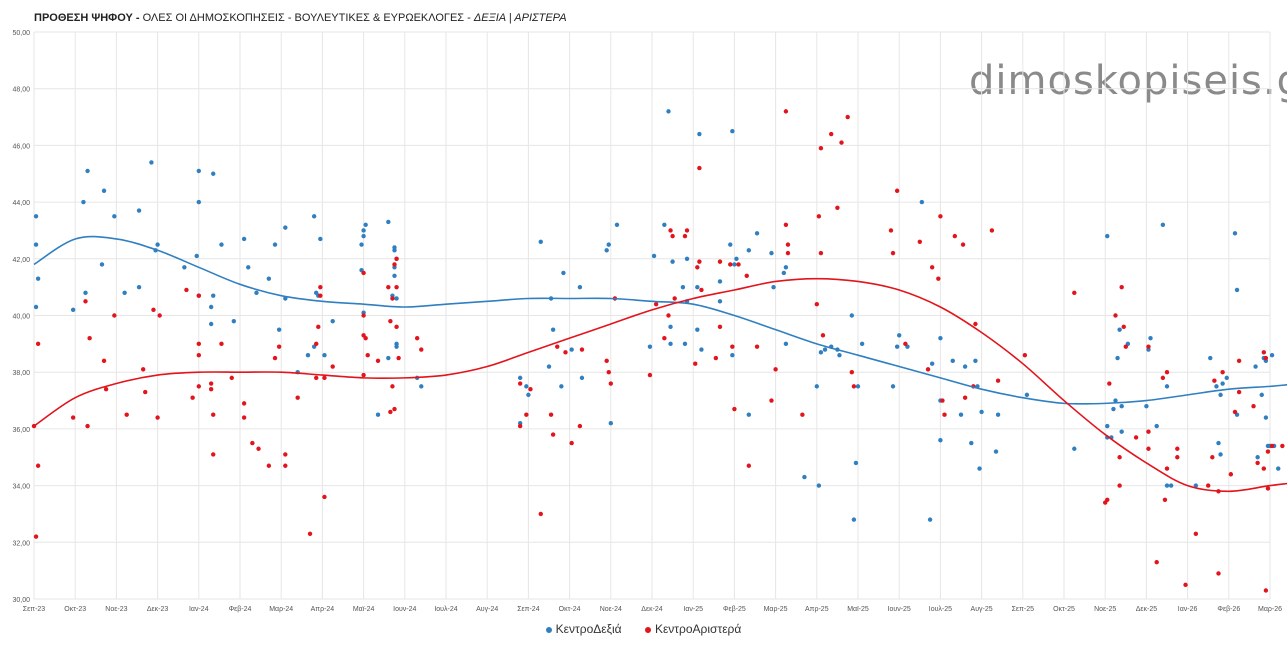 This screenshot has height=645, width=1287. Describe the element at coordinates (899, 609) in the screenshot. I see `x-tick-label: Ιουν-25` at that location.